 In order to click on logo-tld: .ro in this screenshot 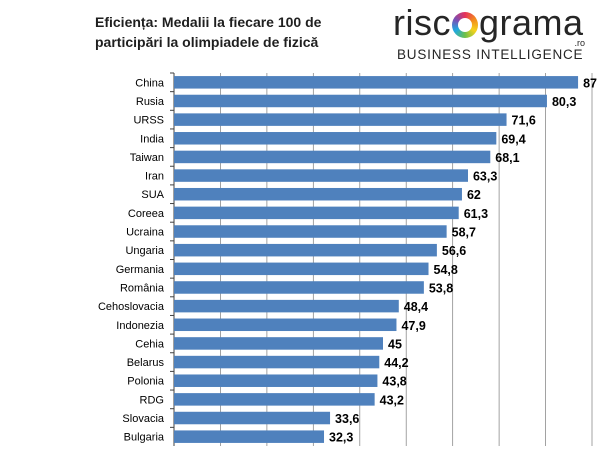, I will do `click(579, 43)`.